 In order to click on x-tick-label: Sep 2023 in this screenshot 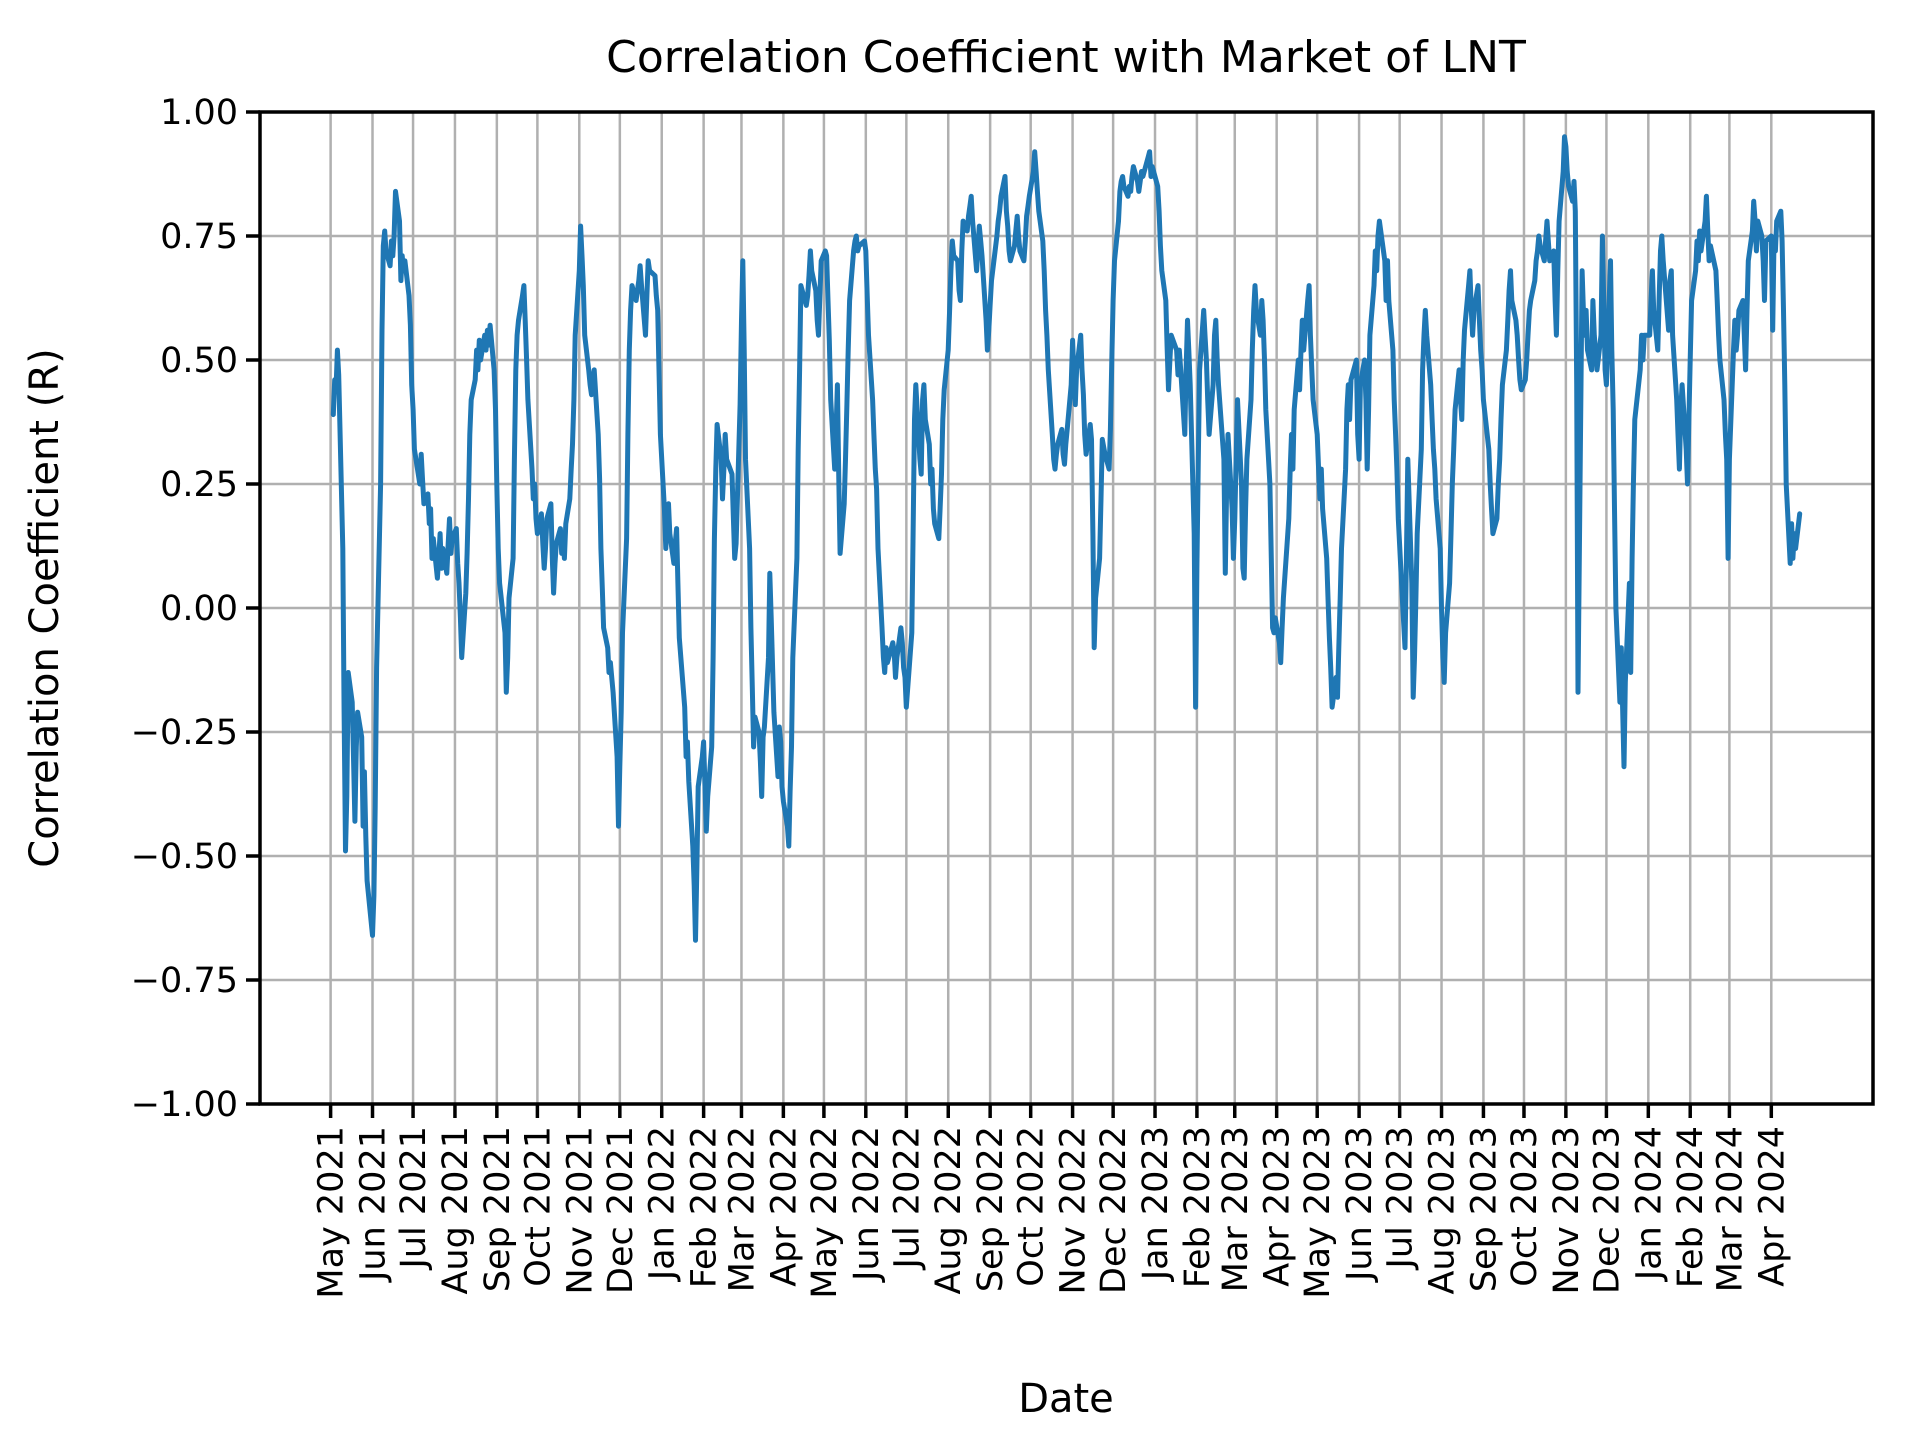, I will do `click(1484, 1209)`.